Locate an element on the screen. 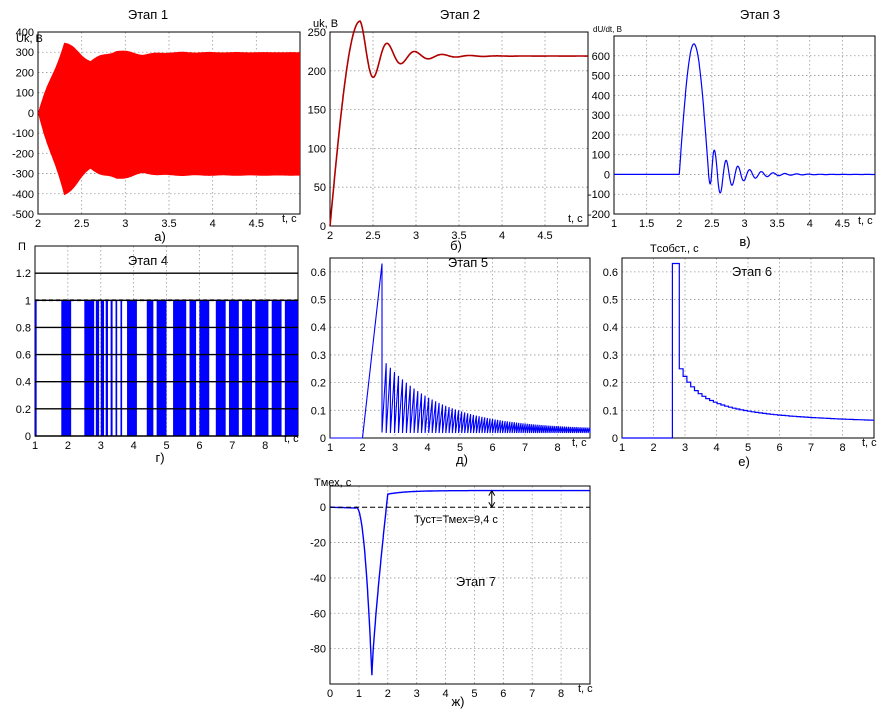 The image size is (882, 710). etap-4-xtick-label: 2 is located at coordinates (68, 446).